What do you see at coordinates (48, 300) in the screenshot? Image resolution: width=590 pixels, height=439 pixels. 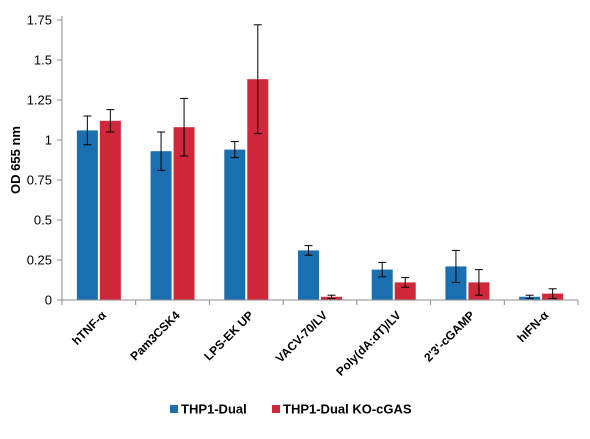 I see `y-tick-label: 0` at bounding box center [48, 300].